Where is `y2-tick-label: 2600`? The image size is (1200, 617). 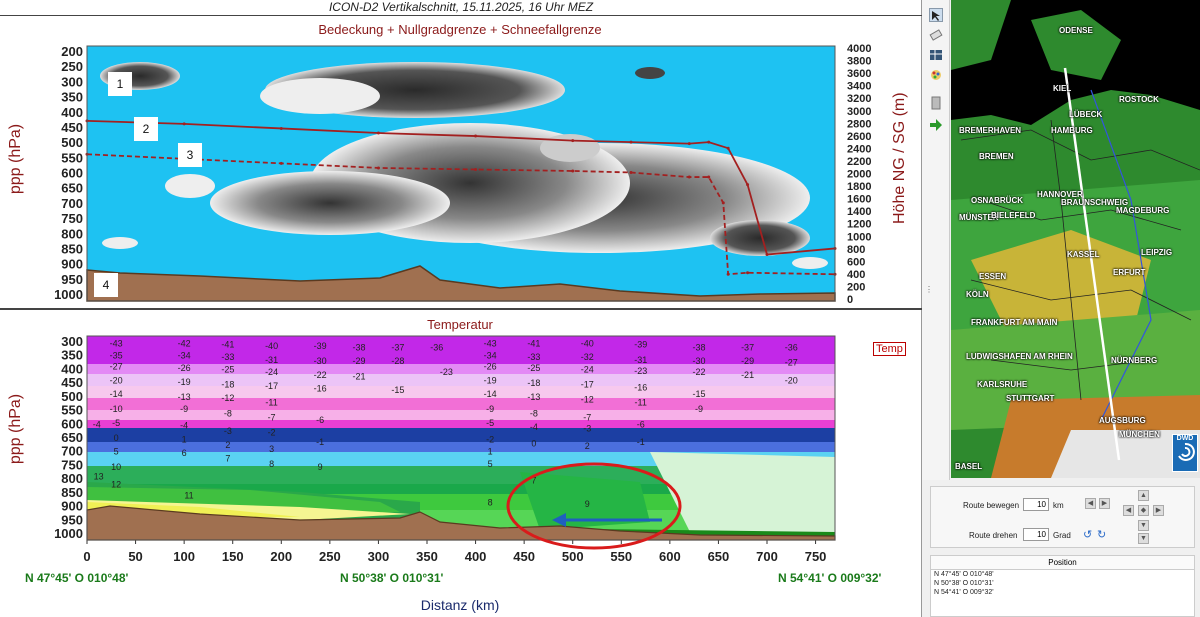
y2-tick-label: 2600 is located at coordinates (859, 137).